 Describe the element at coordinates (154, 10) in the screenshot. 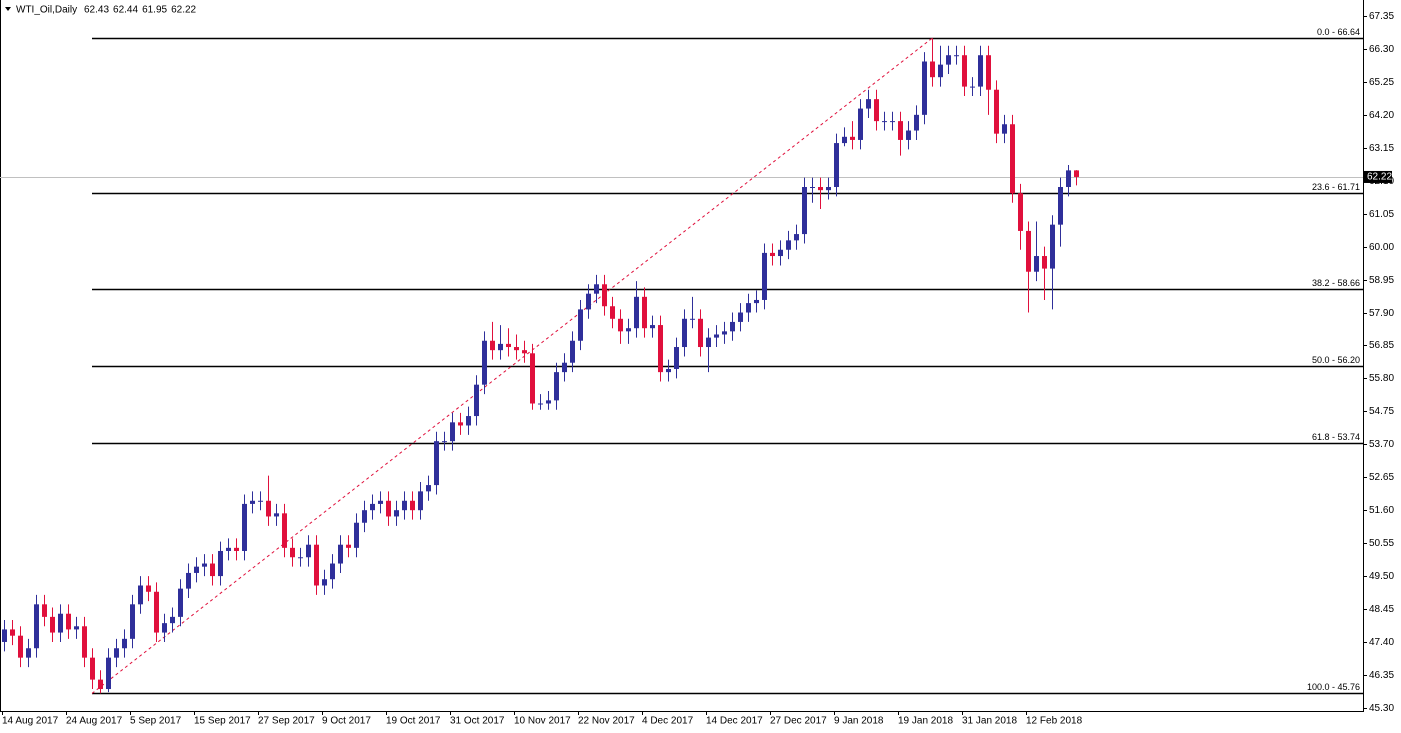

I see `header-value: 61.95` at that location.